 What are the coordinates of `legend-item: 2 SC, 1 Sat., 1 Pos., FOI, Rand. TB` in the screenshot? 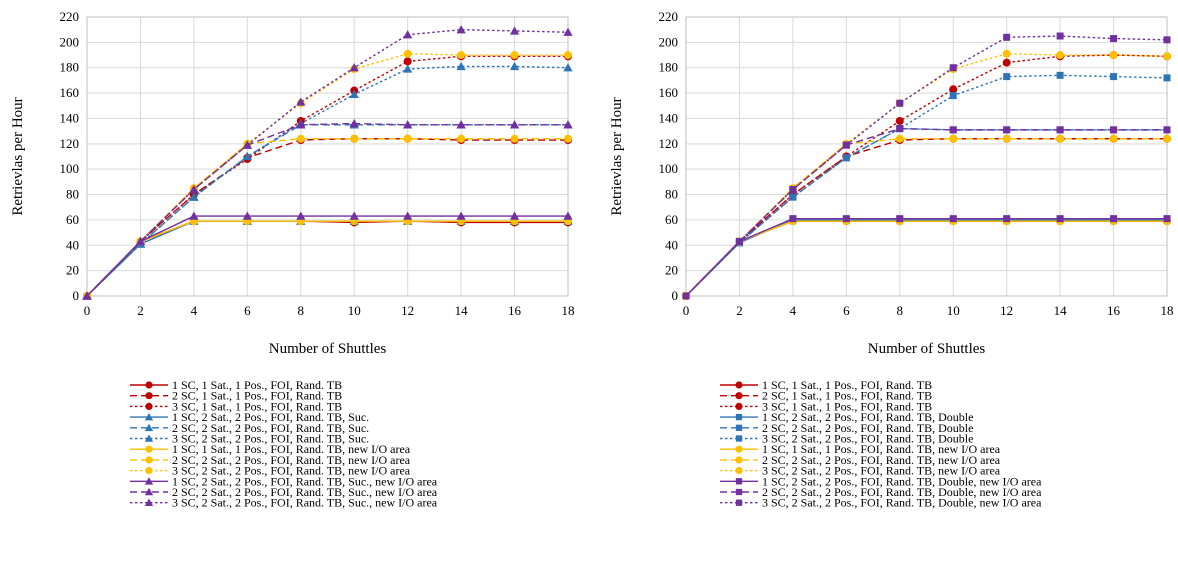 It's located at (236, 396).